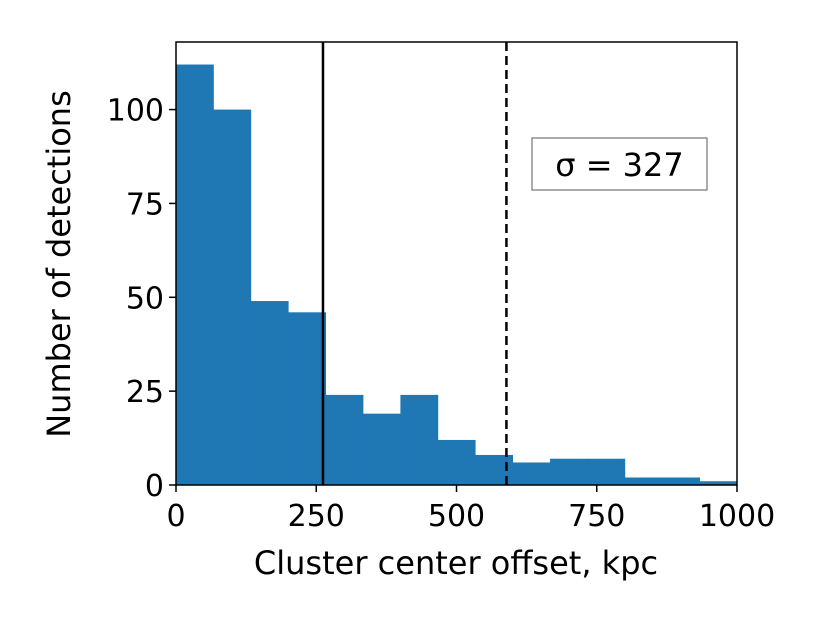 The image size is (830, 623). I want to click on x-axis-label: Cluster center offset, kpc, so click(456, 563).